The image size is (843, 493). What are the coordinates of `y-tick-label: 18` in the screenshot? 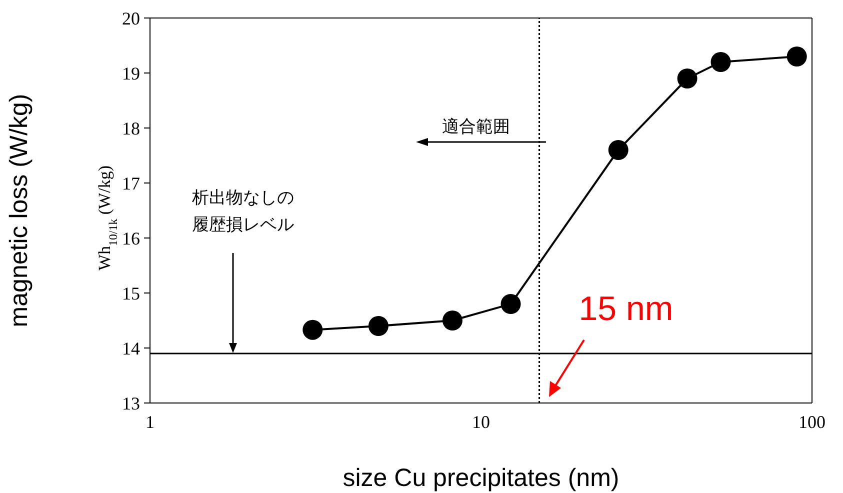 It's located at (131, 128).